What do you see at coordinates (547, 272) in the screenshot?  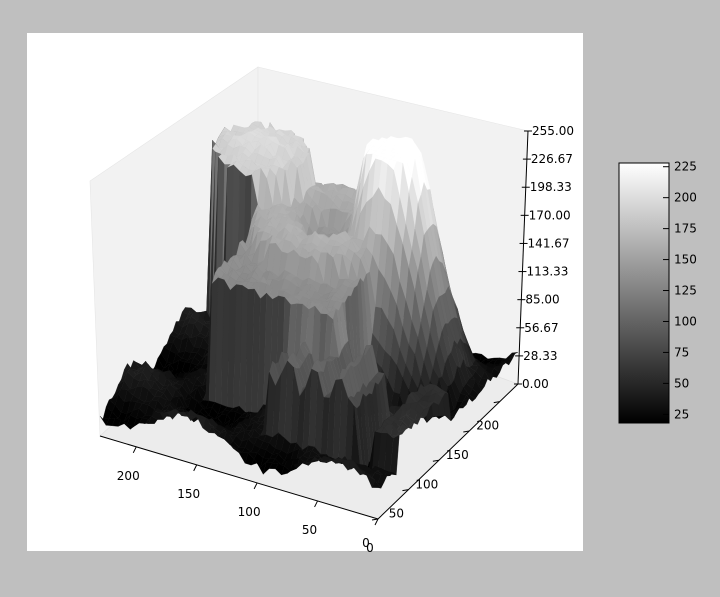 I see `z-tick-label: 113.33` at bounding box center [547, 272].